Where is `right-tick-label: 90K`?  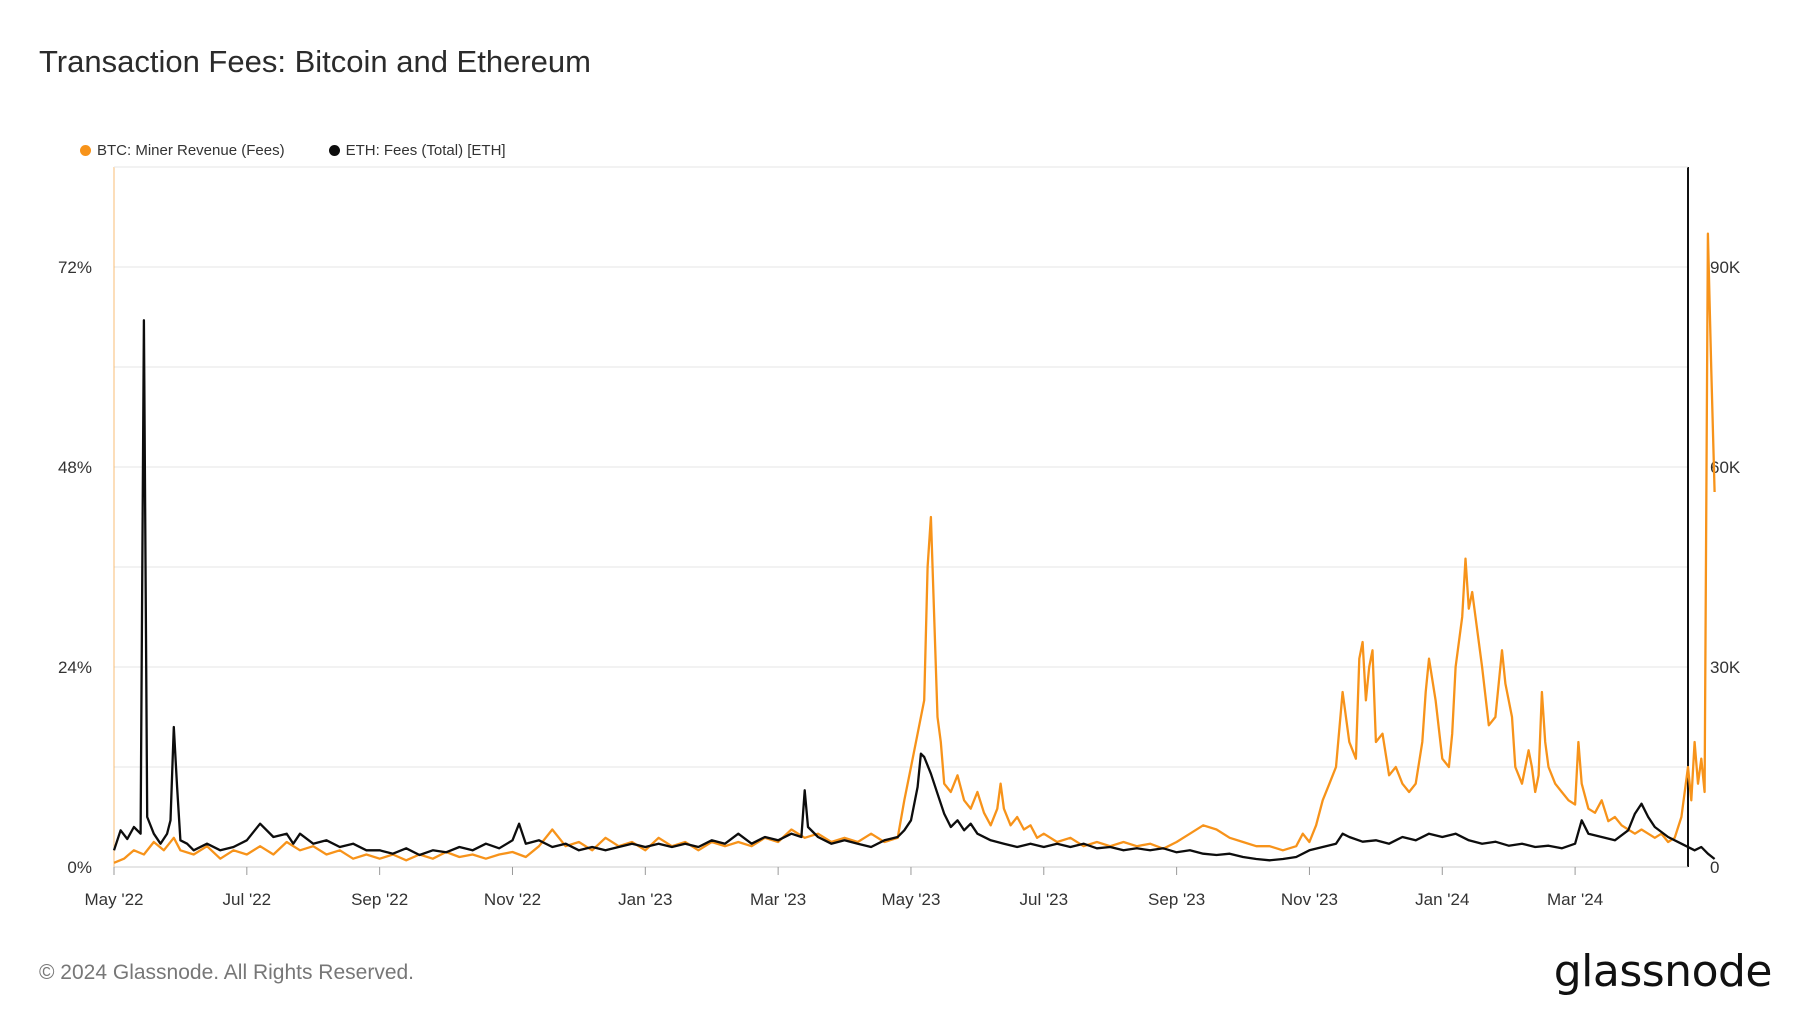 right-tick-label: 90K is located at coordinates (1725, 267).